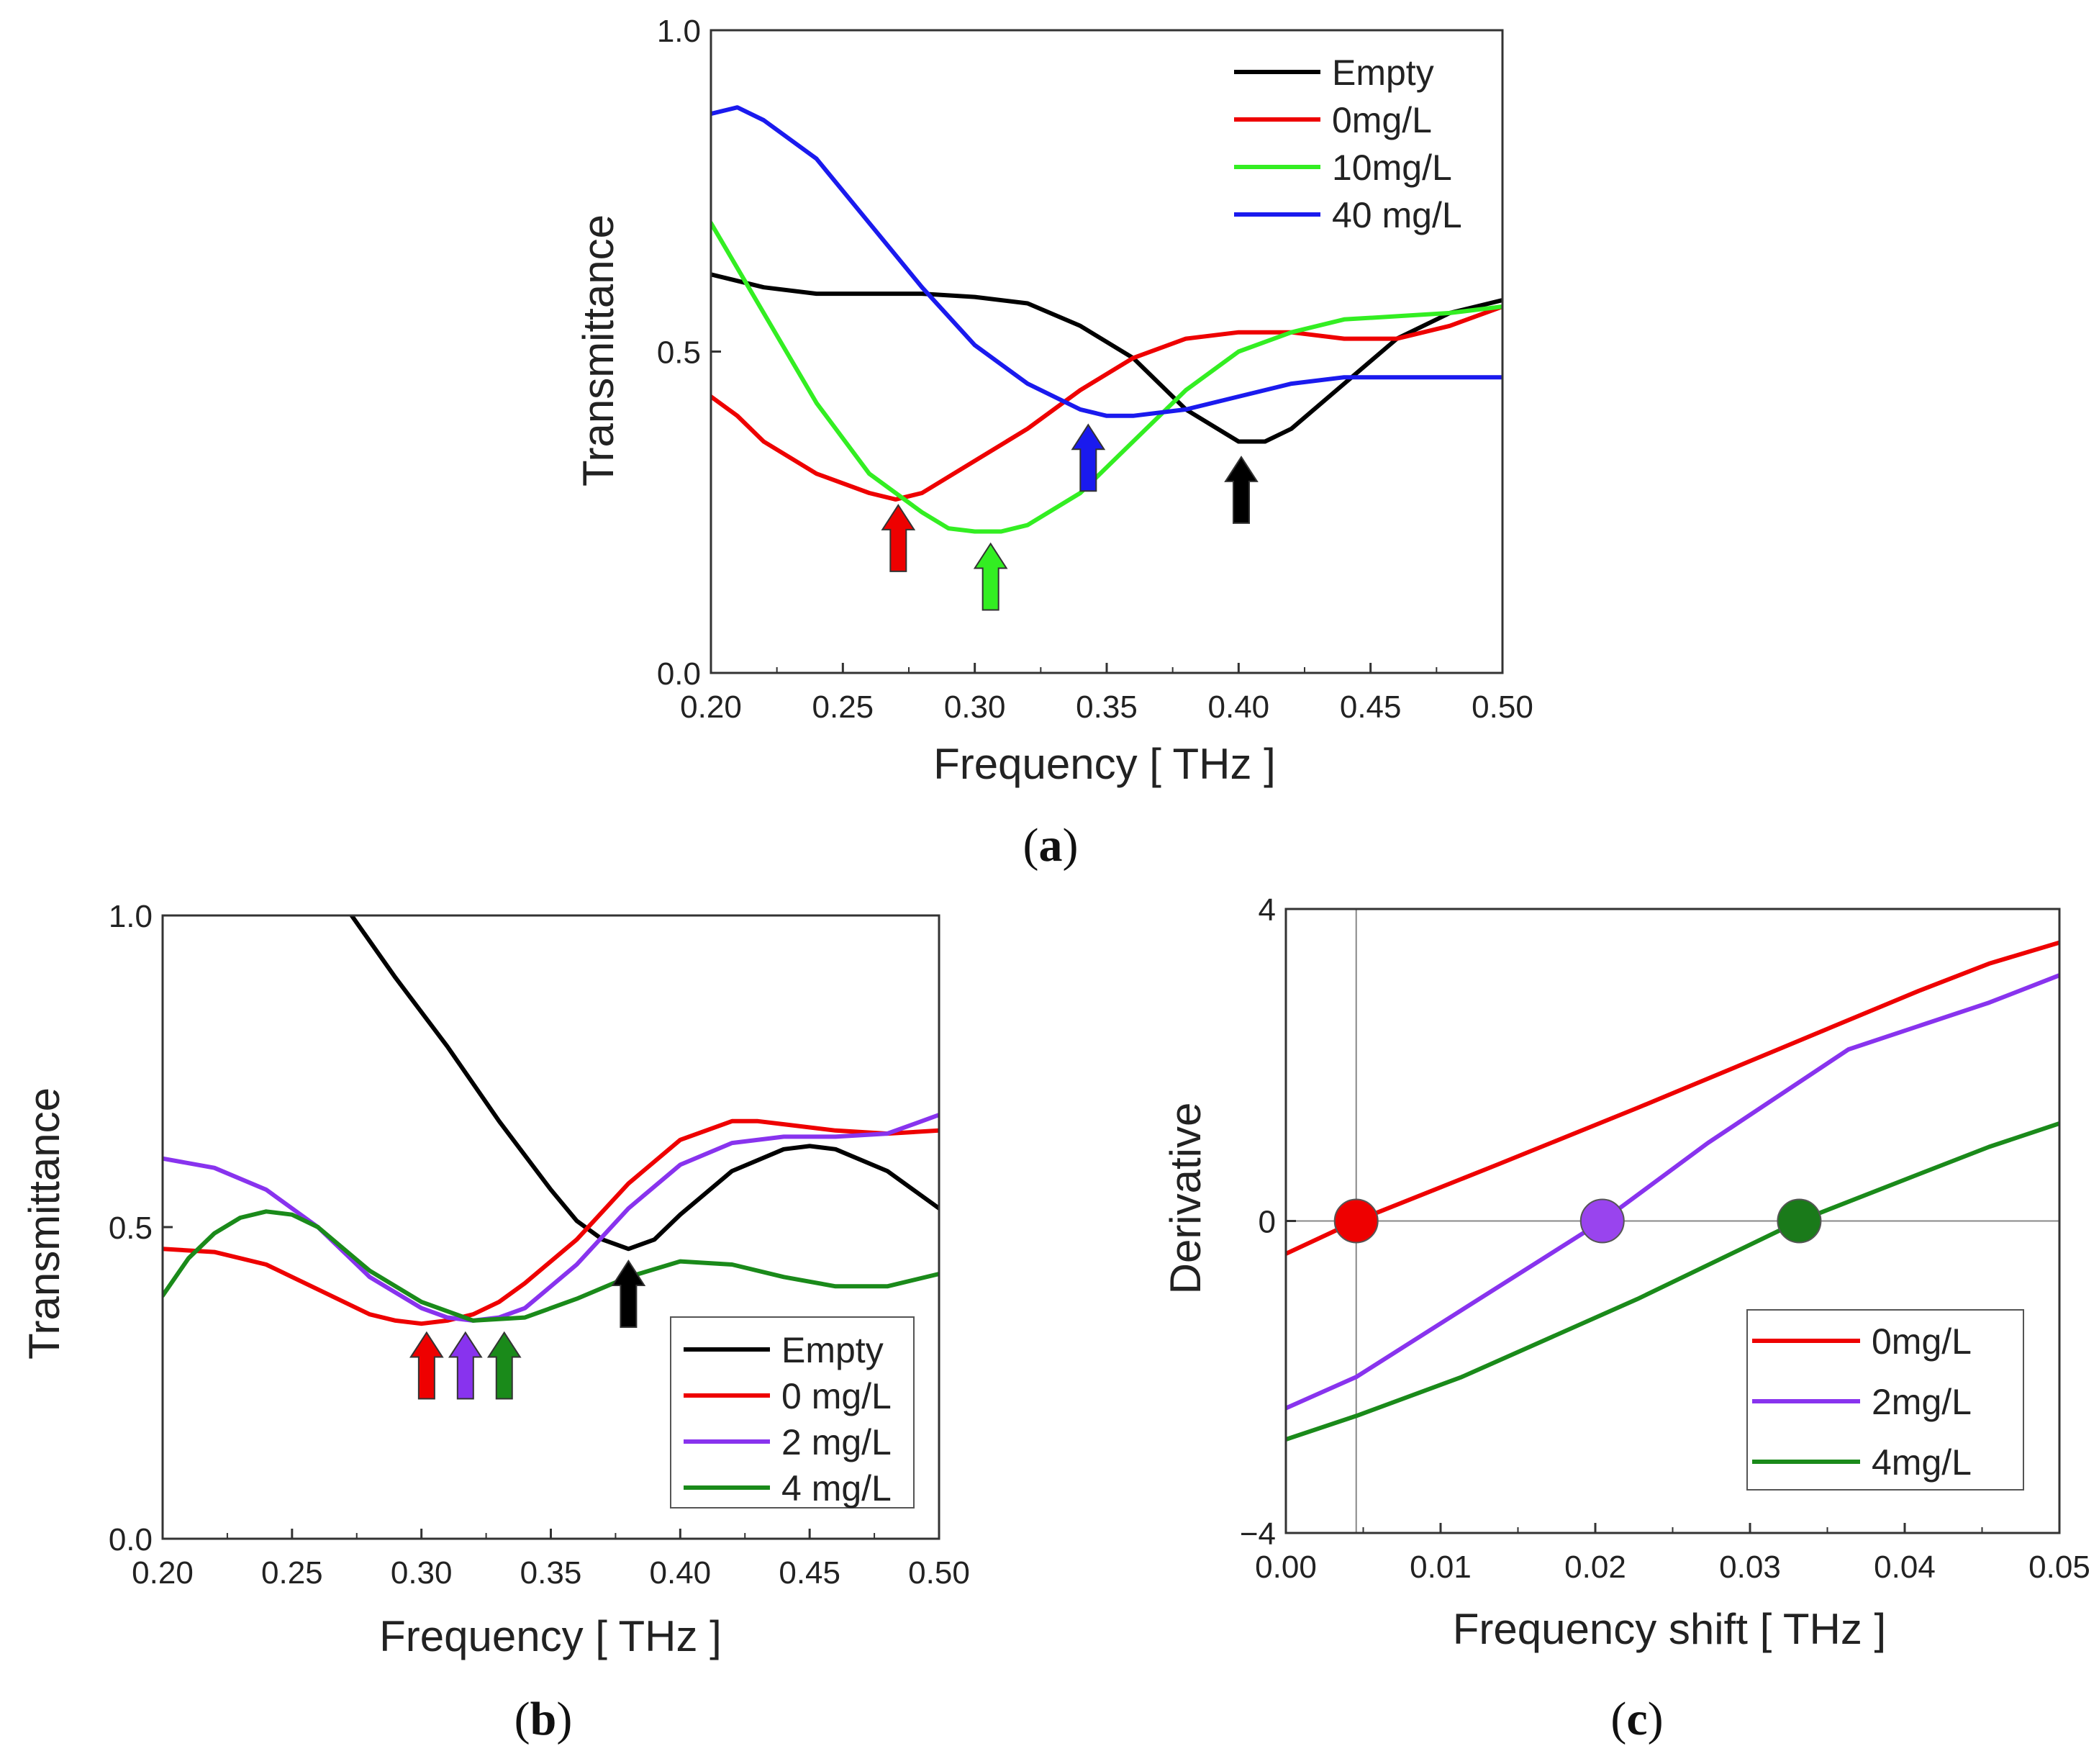 The height and width of the screenshot is (1764, 2099). I want to click on legend-label-10mg-l: 10mg/L, so click(1392, 168).